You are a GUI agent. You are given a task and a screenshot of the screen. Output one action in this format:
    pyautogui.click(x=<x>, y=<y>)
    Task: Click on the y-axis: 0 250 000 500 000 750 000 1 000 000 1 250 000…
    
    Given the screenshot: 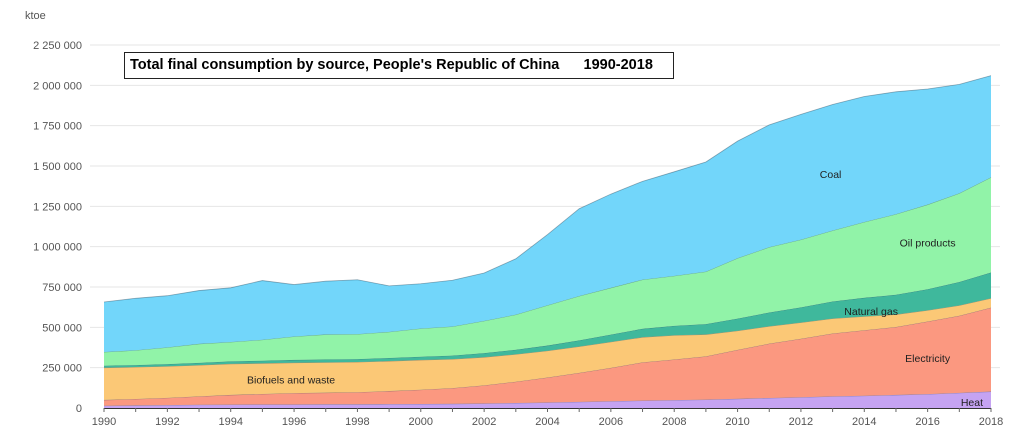 What is the action you would take?
    pyautogui.click(x=57, y=227)
    